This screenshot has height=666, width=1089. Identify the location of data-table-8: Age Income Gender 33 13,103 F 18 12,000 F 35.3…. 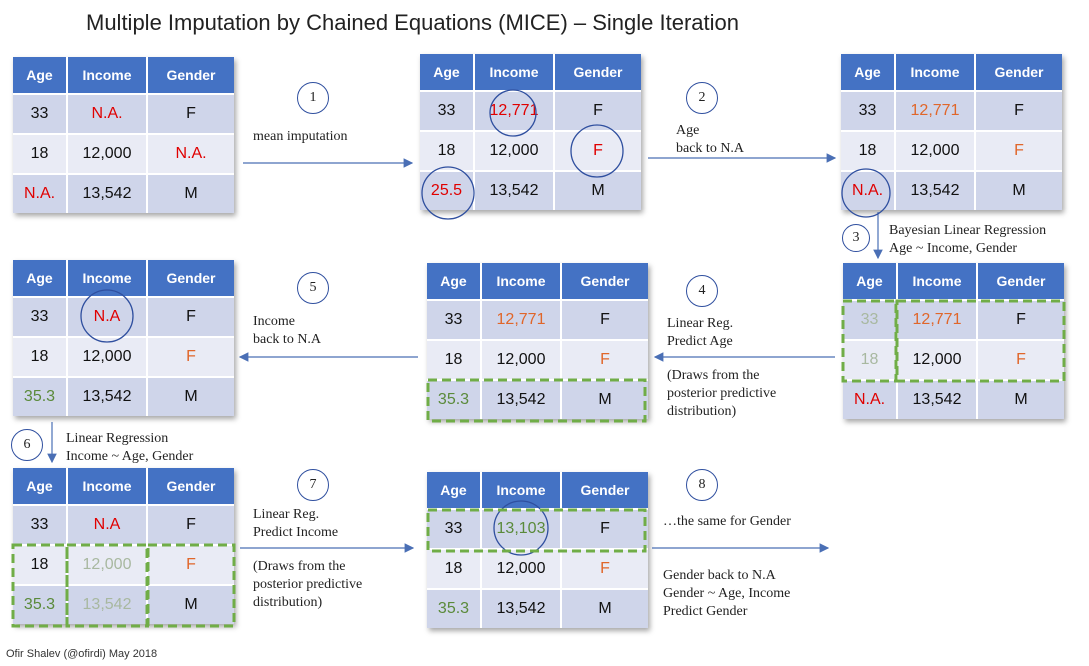
(537, 550).